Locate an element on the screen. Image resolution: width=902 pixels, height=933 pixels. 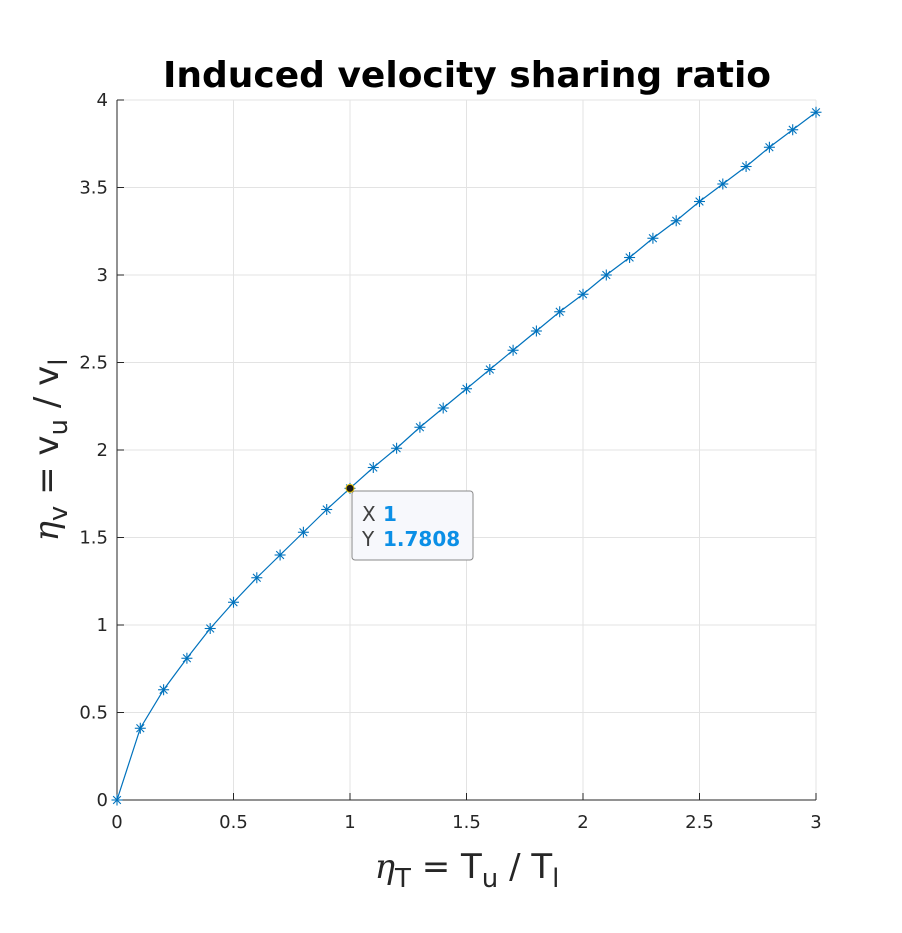
data-tip-marker is located at coordinates (350, 488).